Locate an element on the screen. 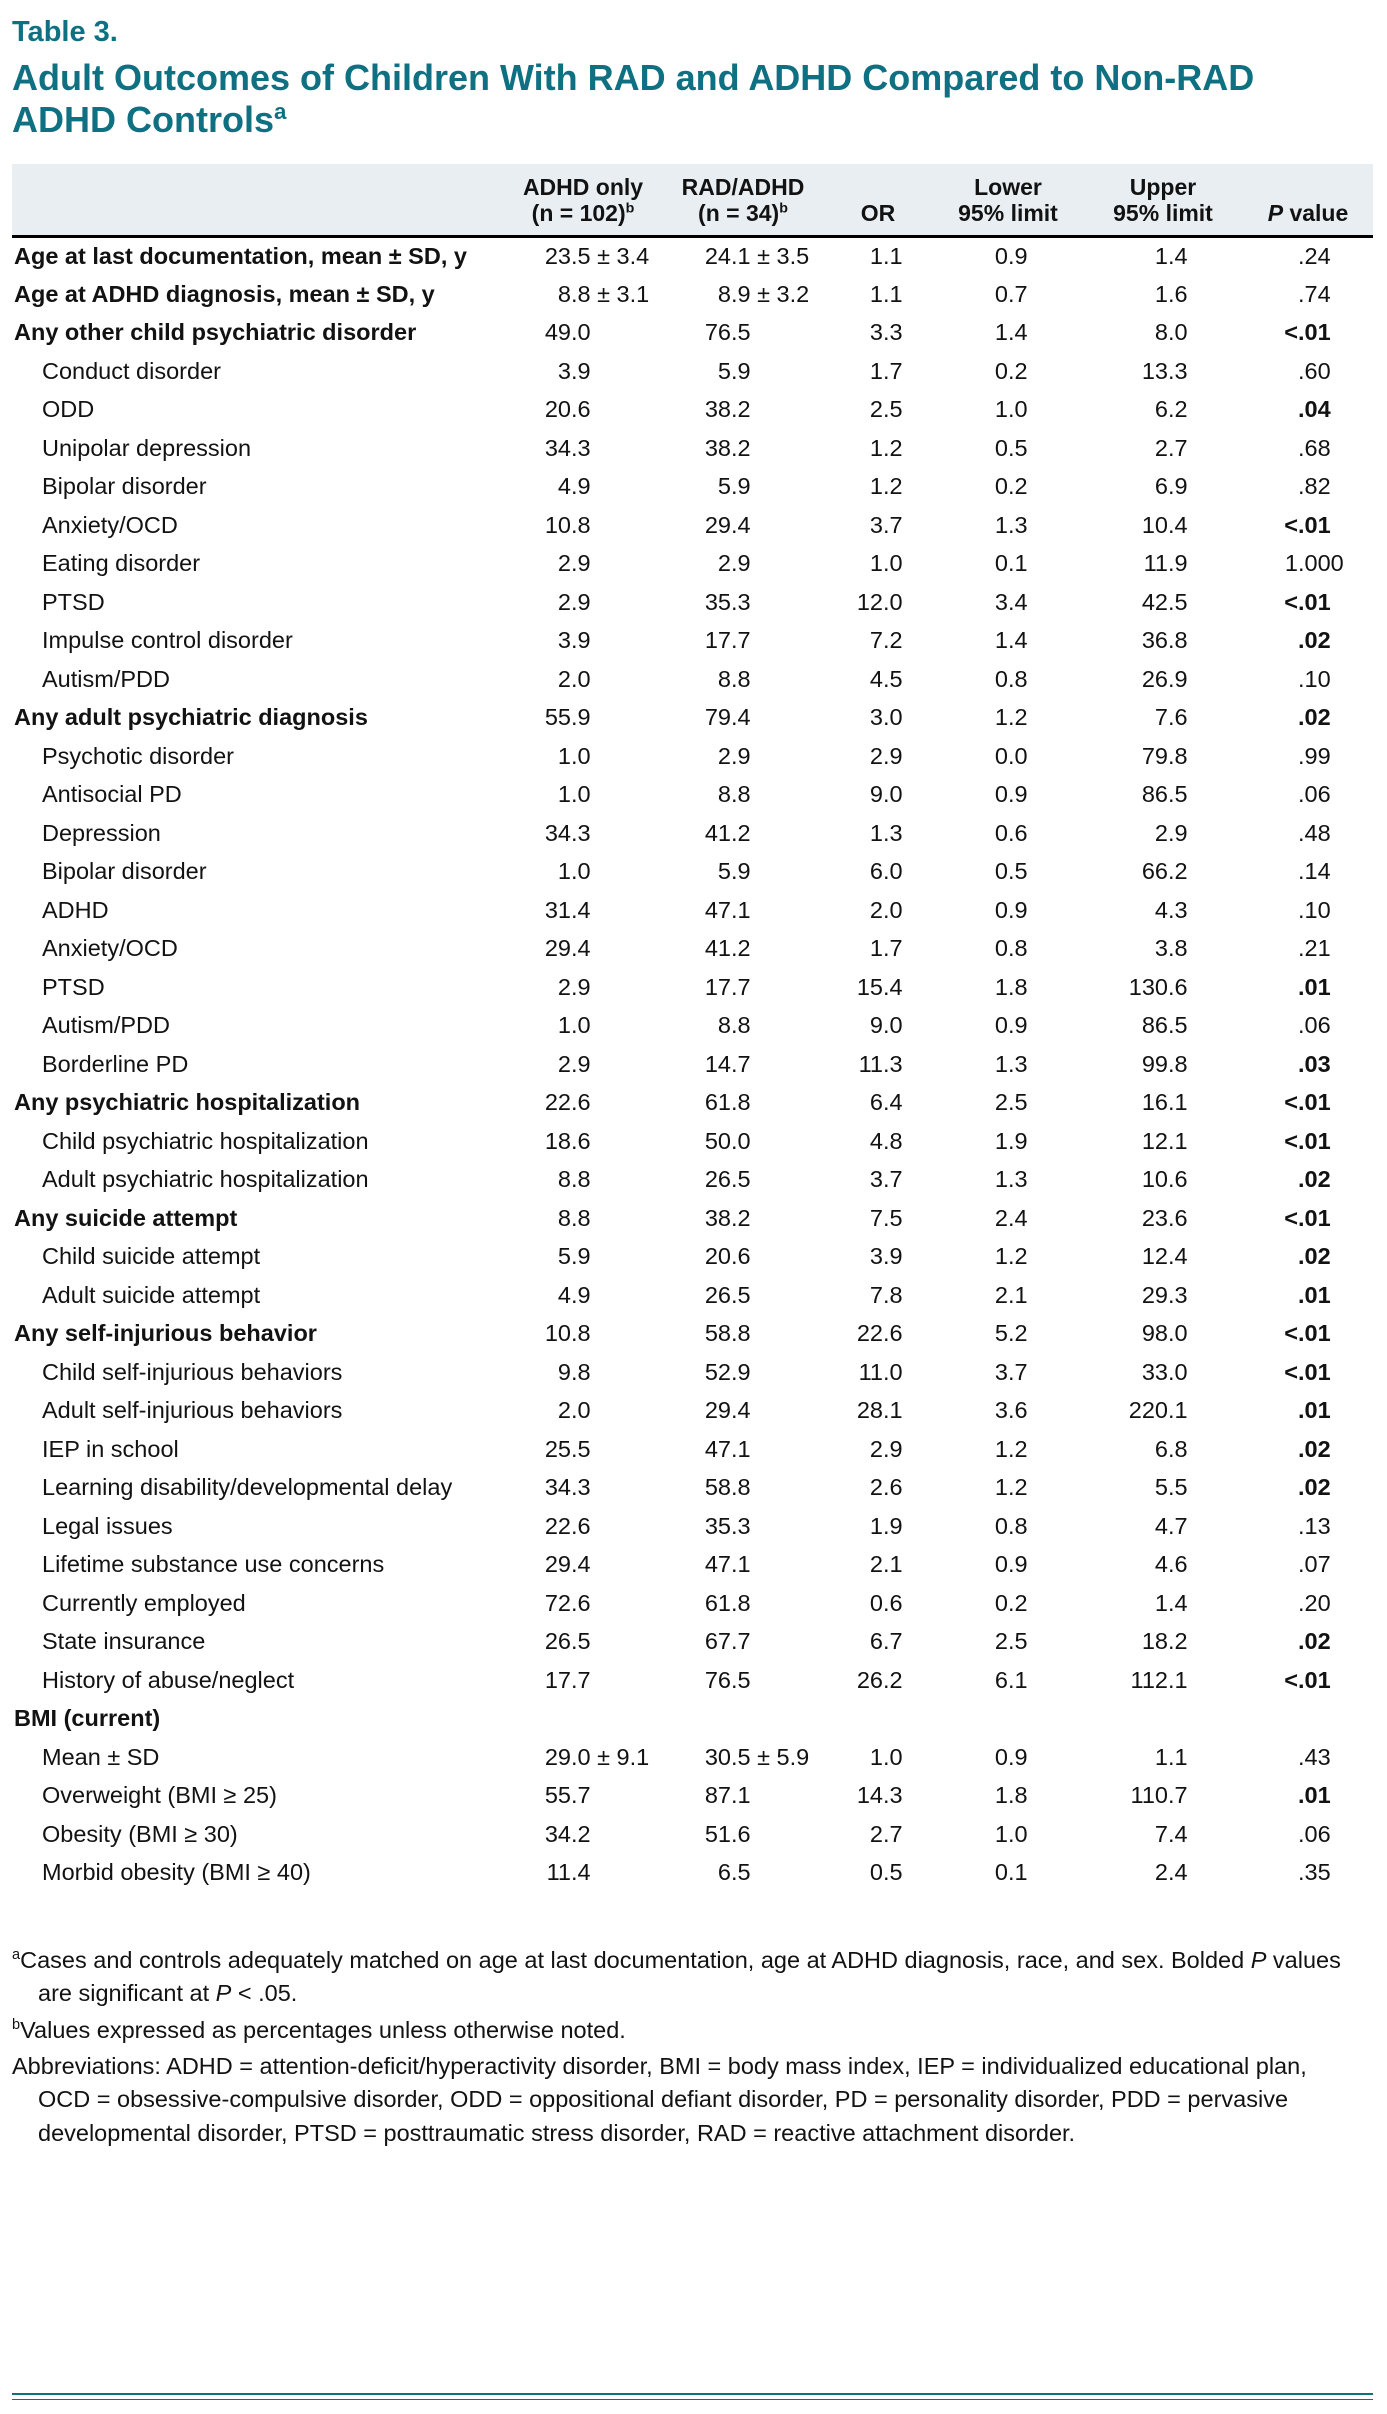 This screenshot has width=1387, height=2414. row-label: Any psychiatric hospitalization is located at coordinates (187, 1102).